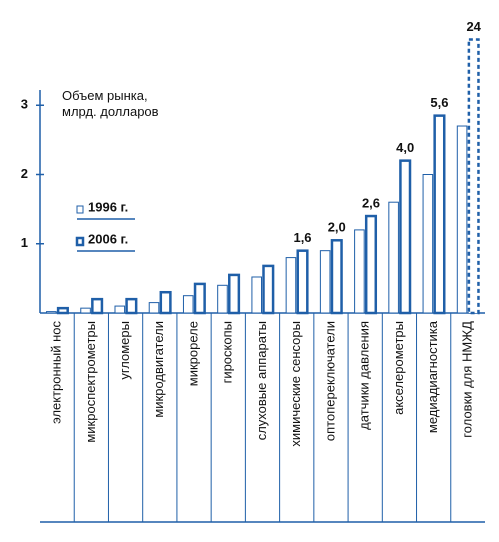  What do you see at coordinates (124, 350) in the screenshot?
I see `x-tick-label: угломеры` at bounding box center [124, 350].